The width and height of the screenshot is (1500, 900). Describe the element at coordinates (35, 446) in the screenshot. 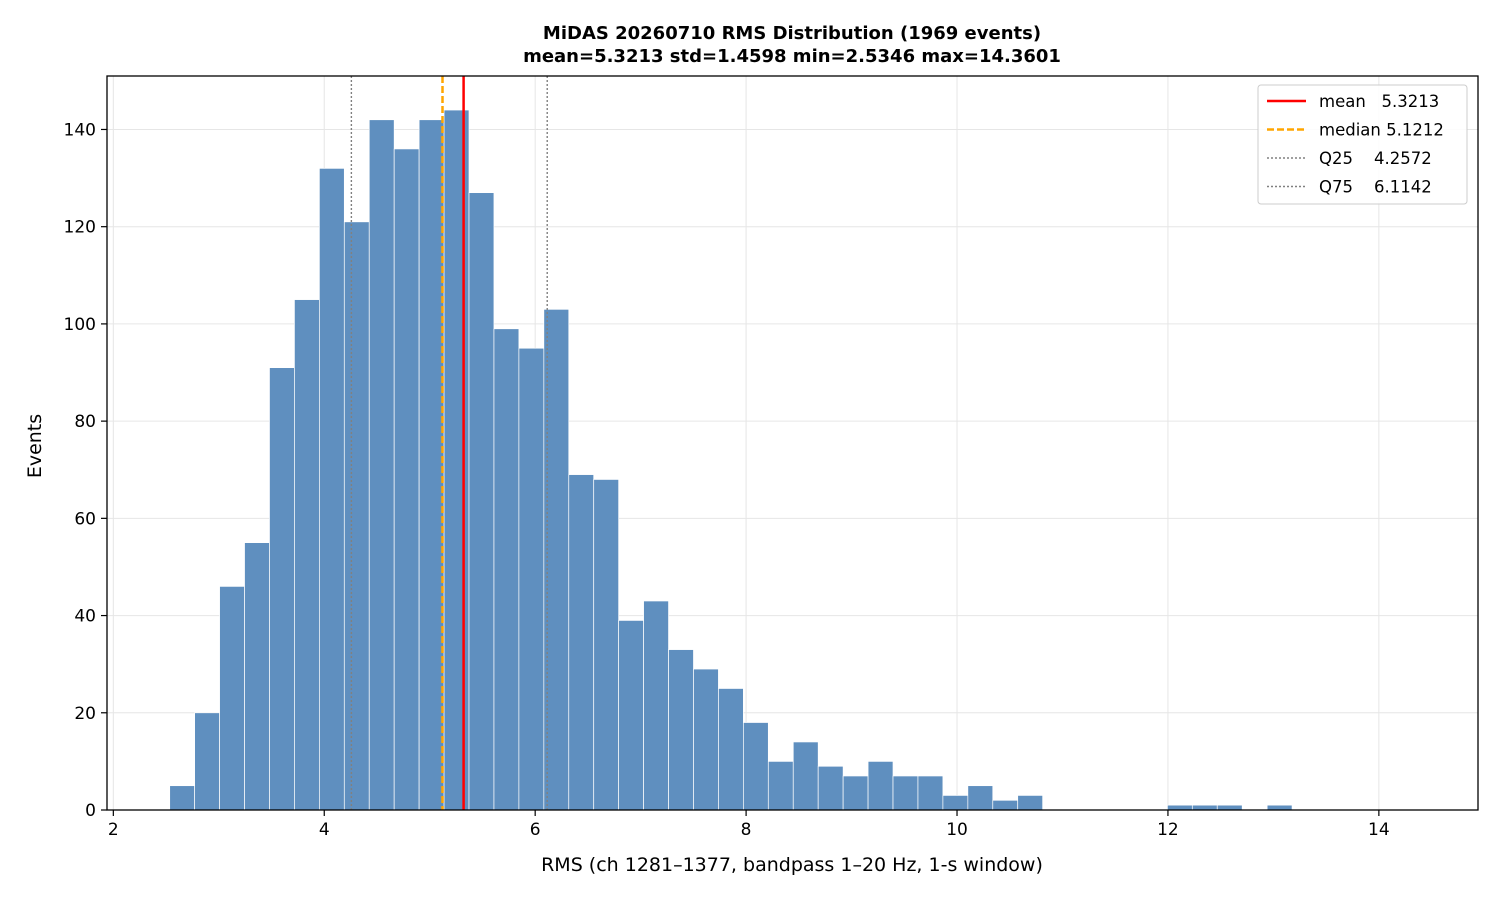

I see `y-axis-label: Events` at that location.